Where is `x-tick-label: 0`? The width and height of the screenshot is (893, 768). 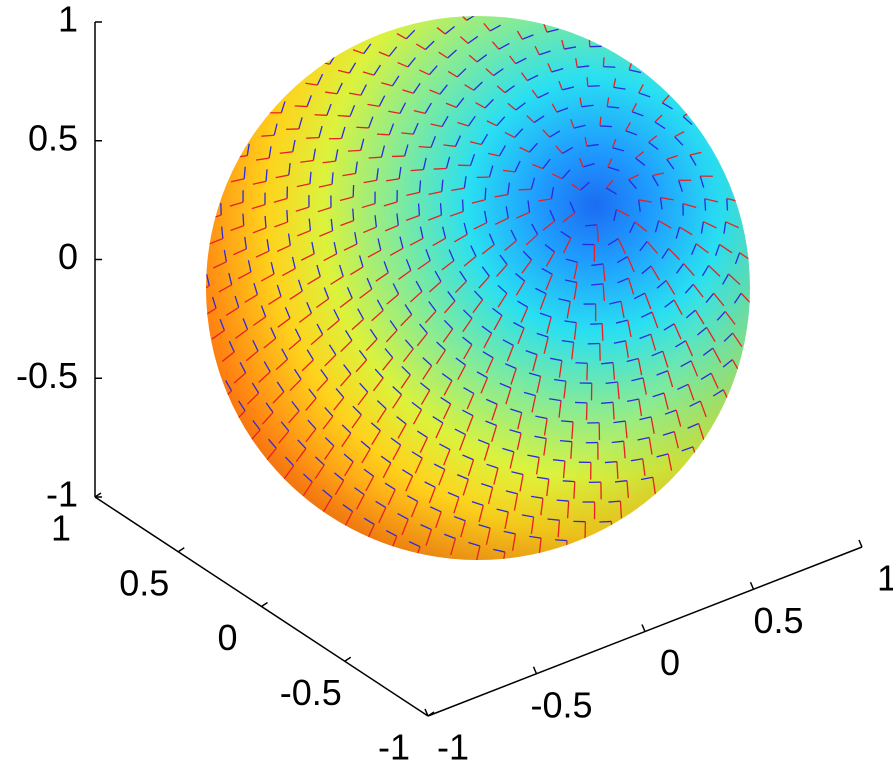
x-tick-label: 0 is located at coordinates (670, 662).